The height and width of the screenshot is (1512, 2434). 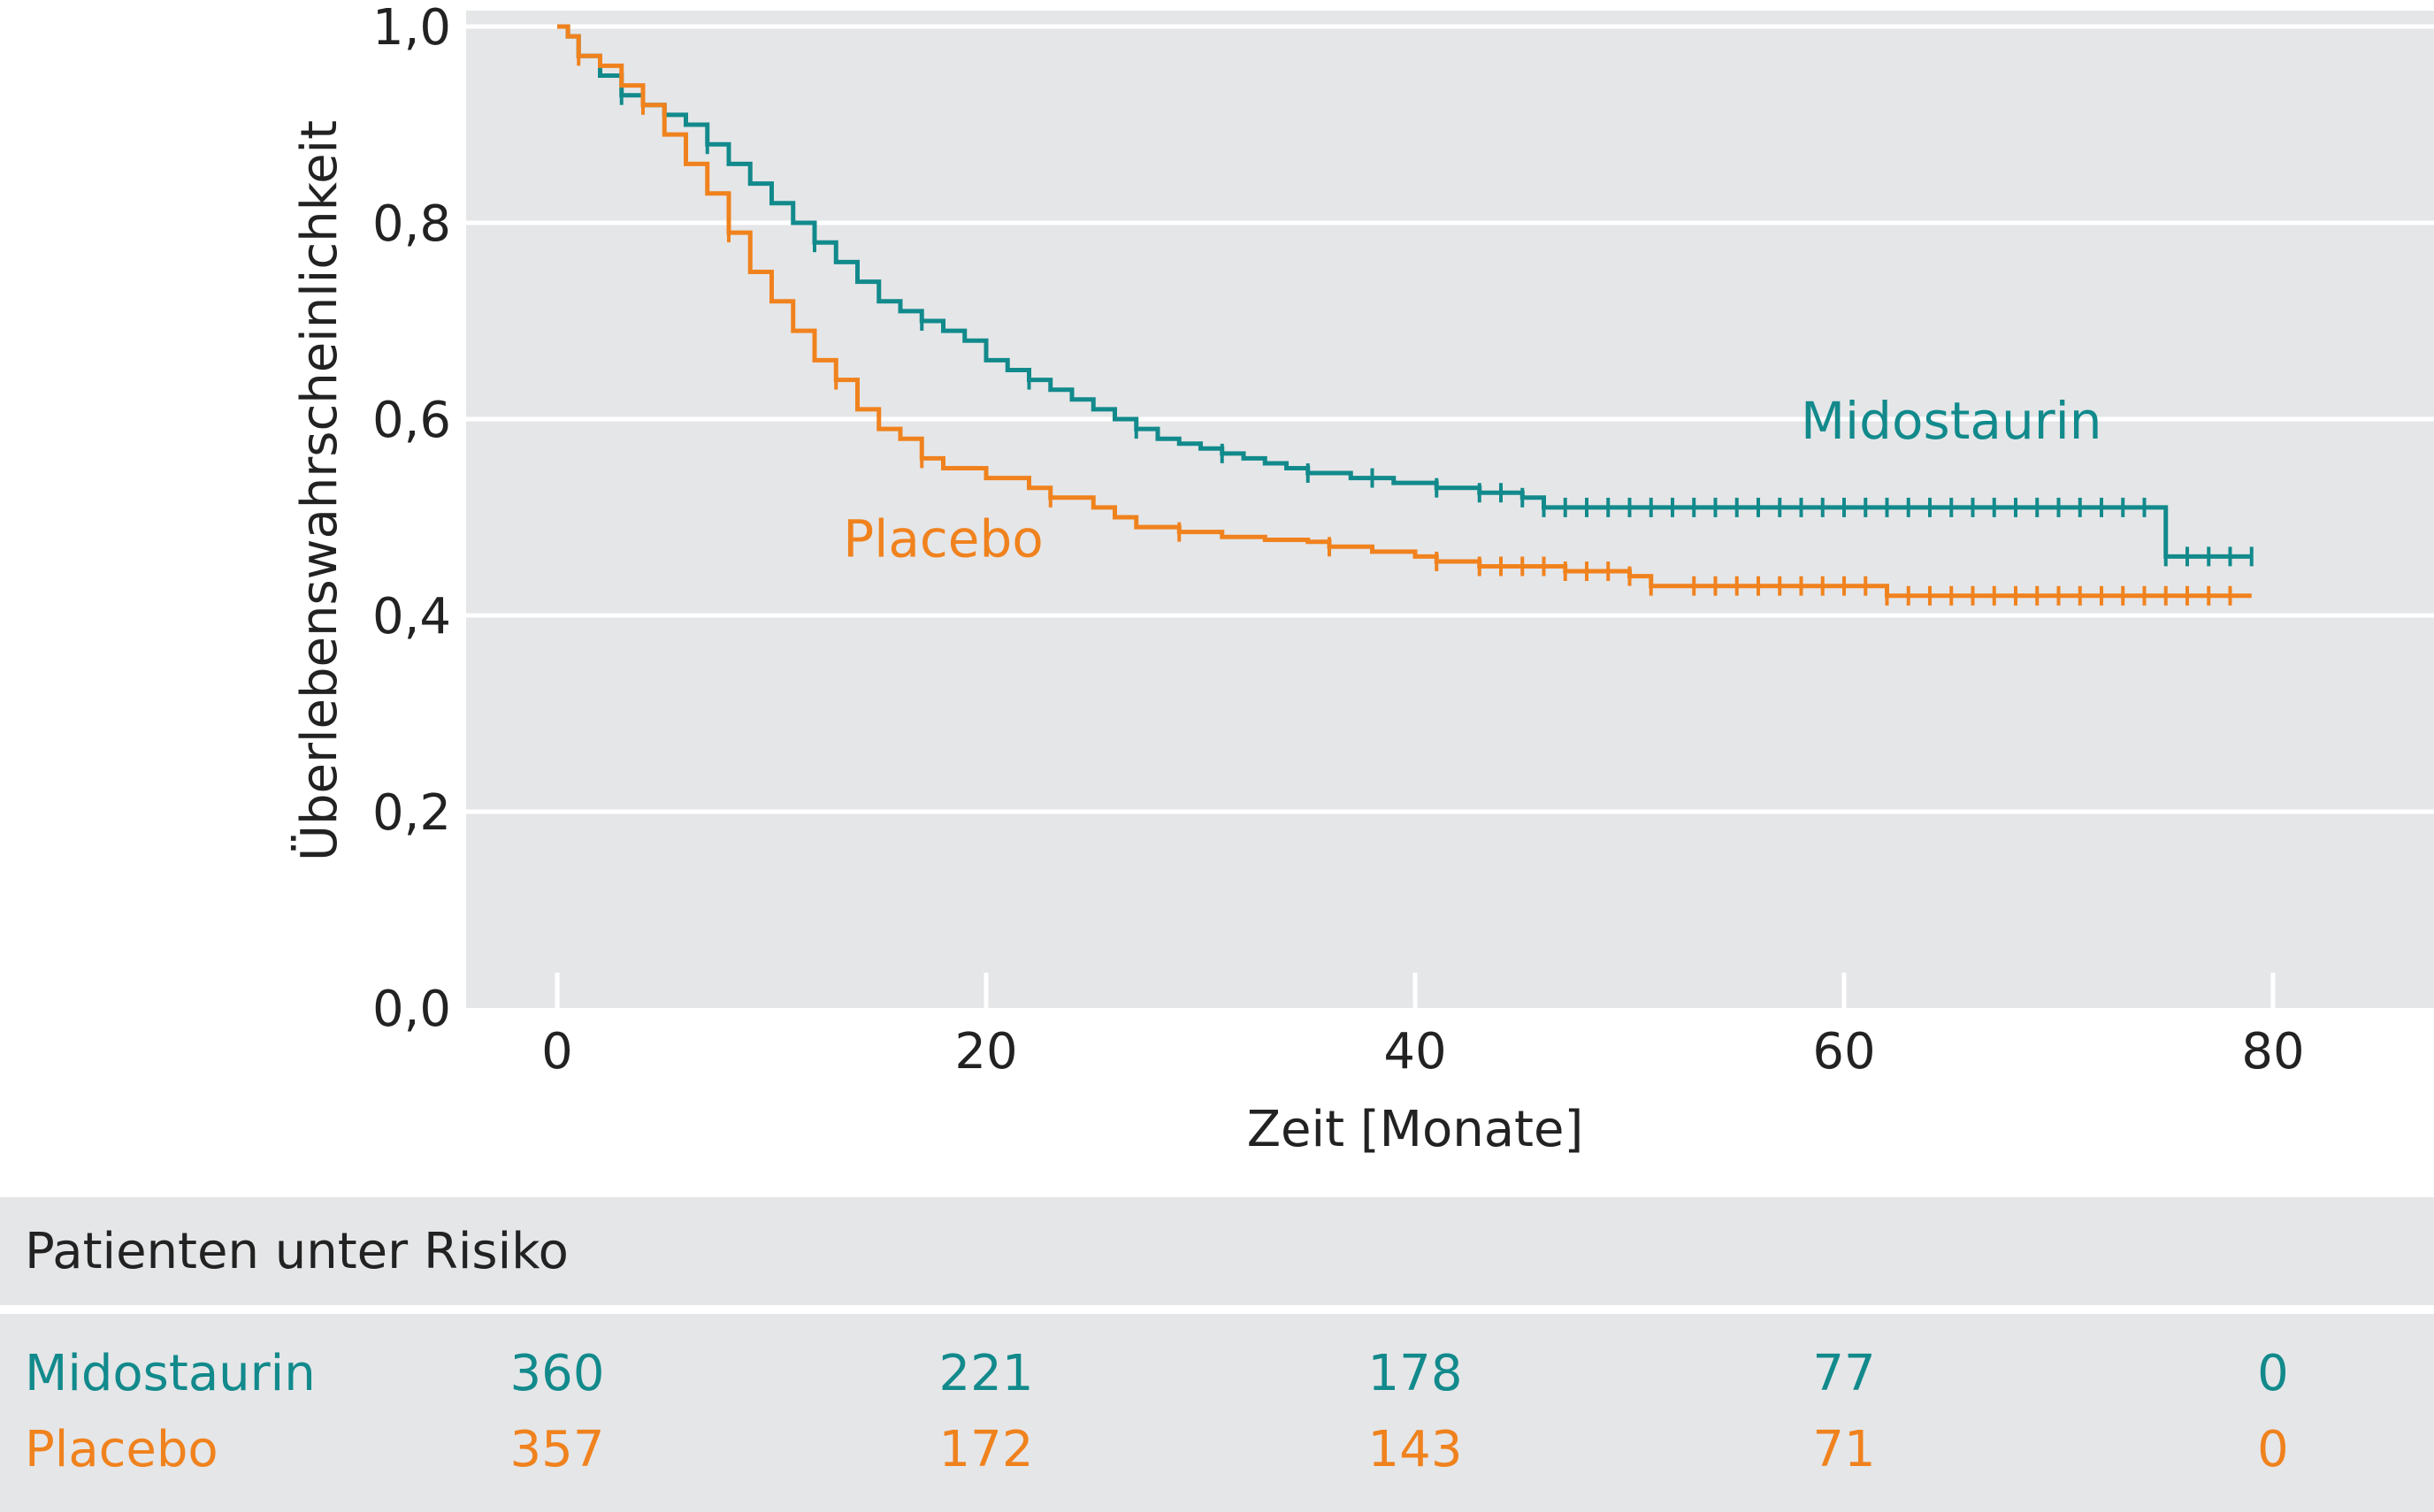 What do you see at coordinates (1415, 1373) in the screenshot?
I see `risk-value: 178` at bounding box center [1415, 1373].